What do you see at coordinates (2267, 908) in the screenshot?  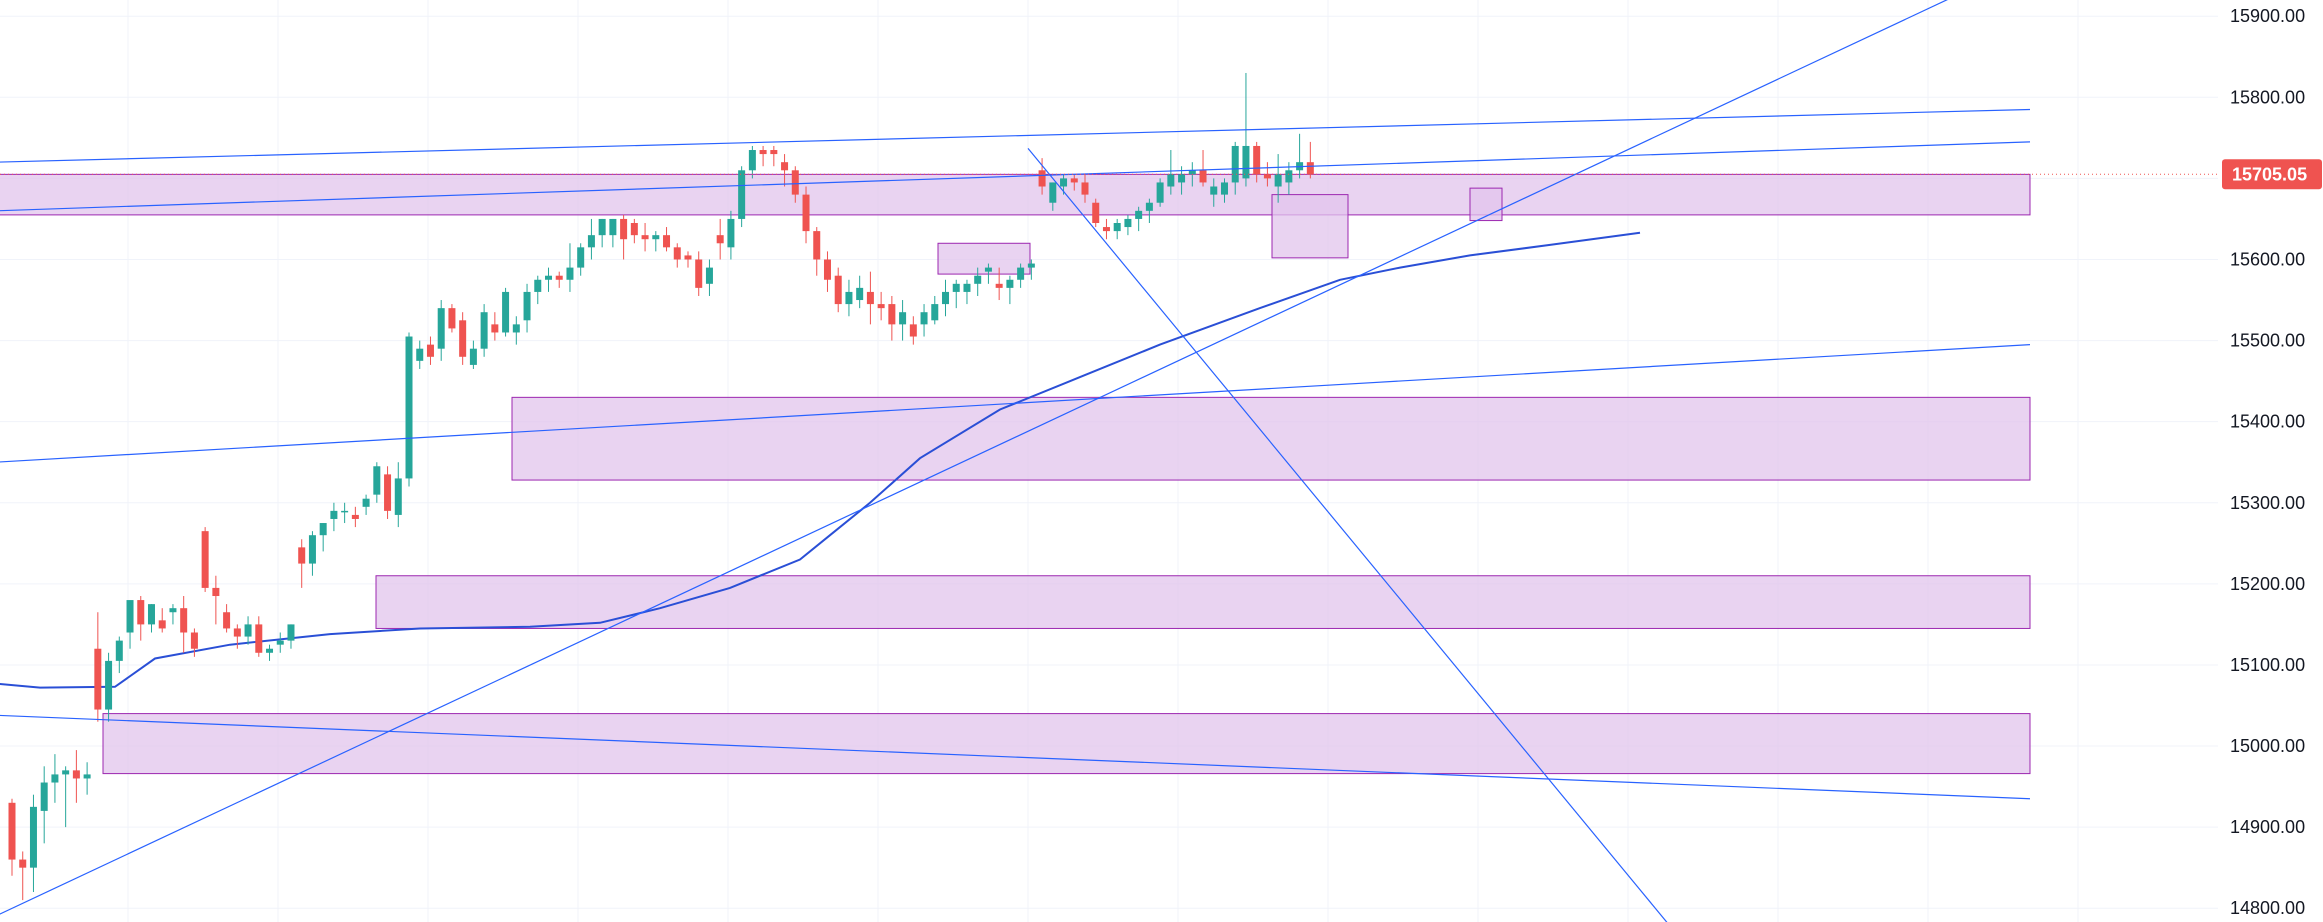 I see `y-tick-label-0: 14800.00` at bounding box center [2267, 908].